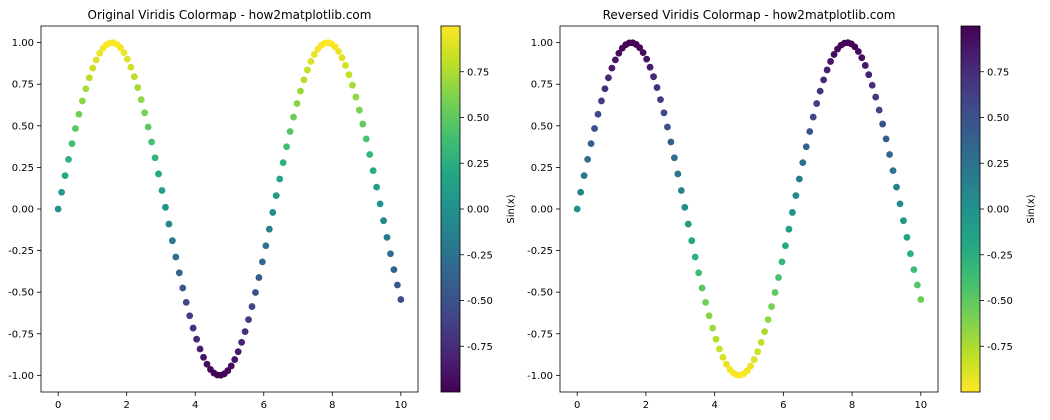  I want to click on colorbar-tick-label: 0.25, so click(478, 164).